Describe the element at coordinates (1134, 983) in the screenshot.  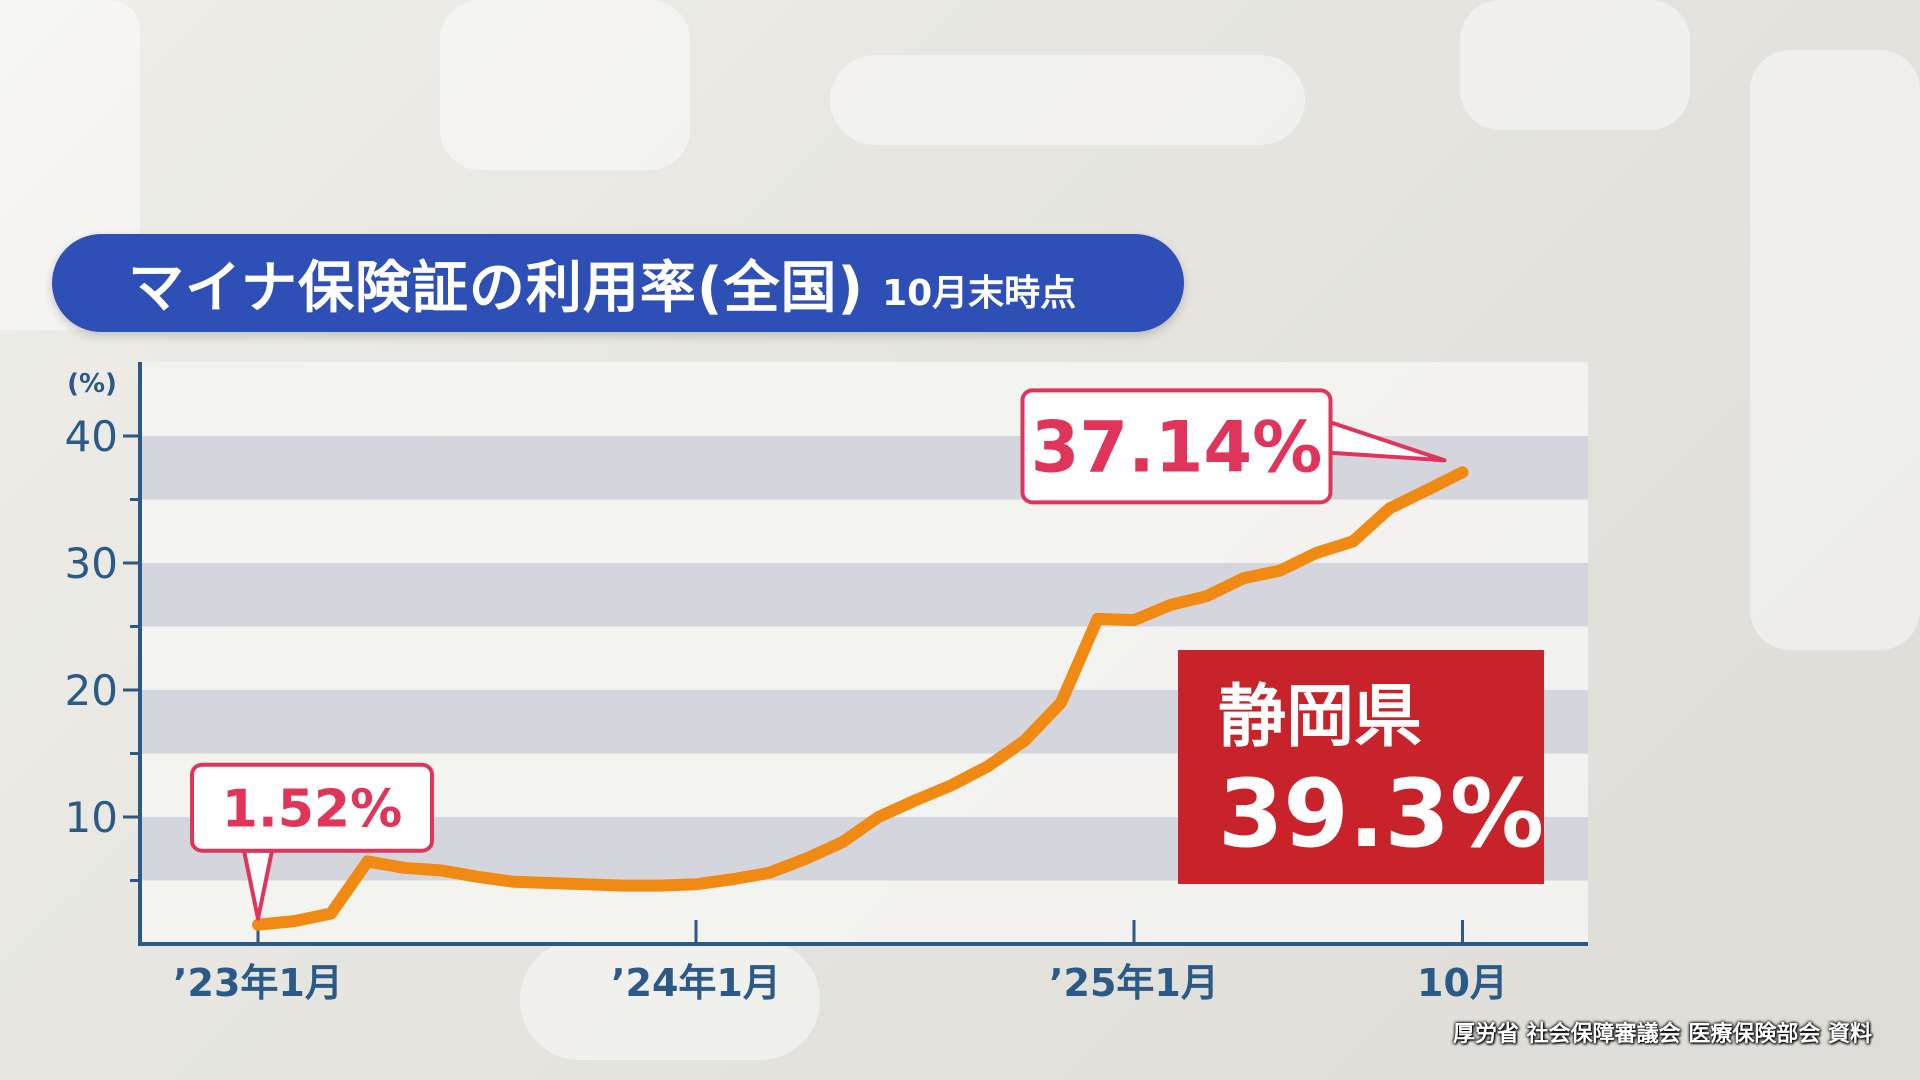
I see `x-tick-label: ’25年1月` at that location.